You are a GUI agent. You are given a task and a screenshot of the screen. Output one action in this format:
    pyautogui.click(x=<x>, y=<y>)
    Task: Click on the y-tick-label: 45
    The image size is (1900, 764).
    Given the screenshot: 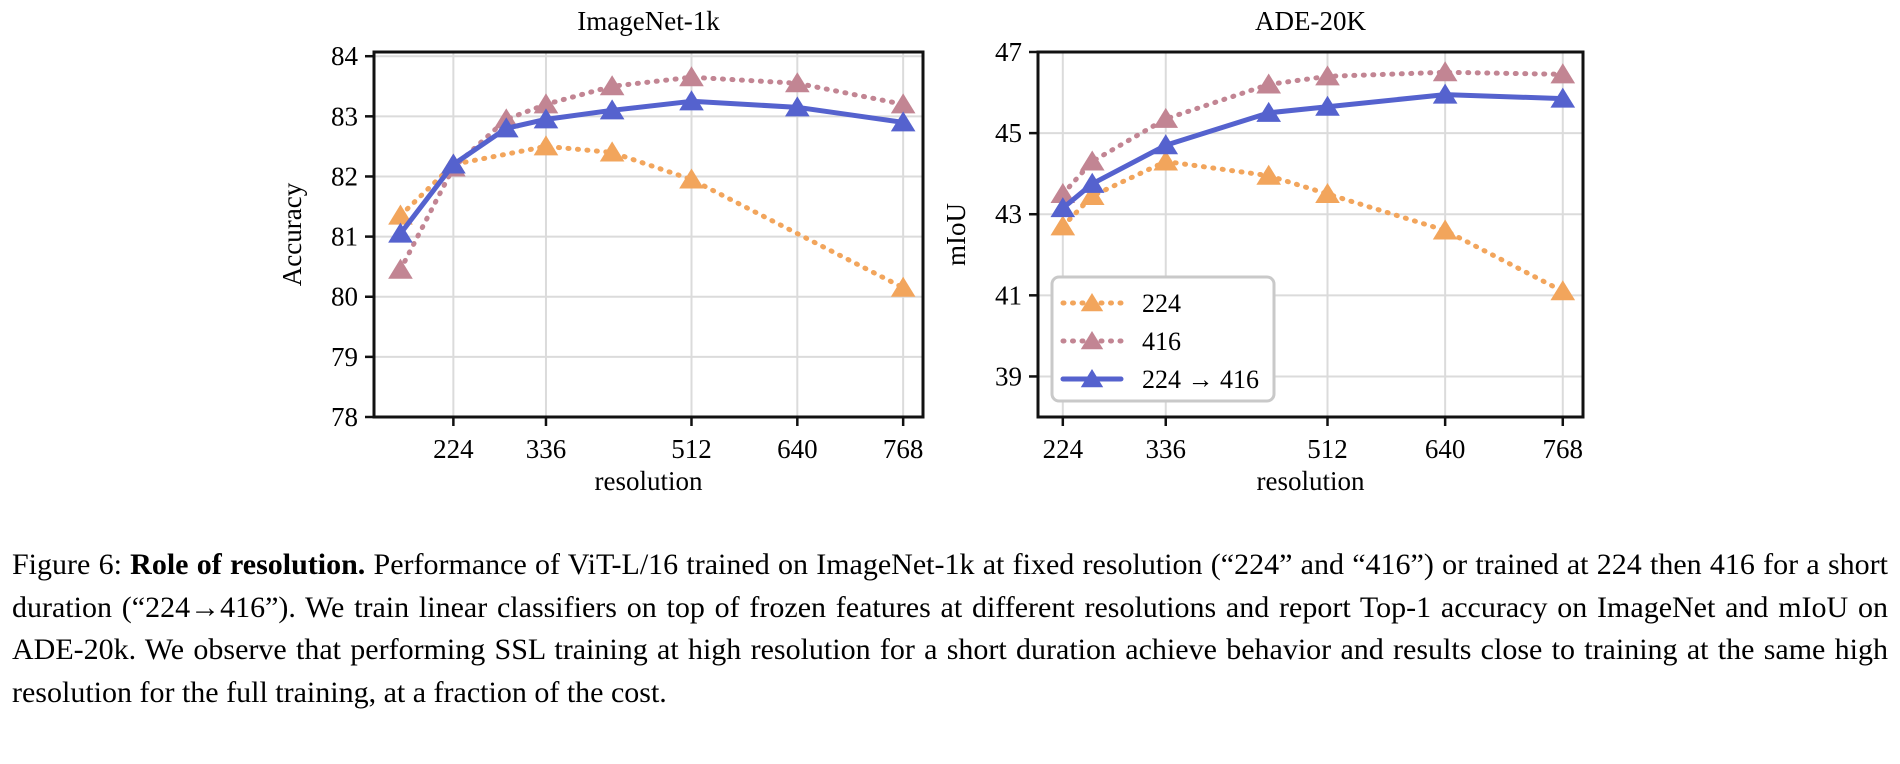 What is the action you would take?
    pyautogui.click(x=1008, y=133)
    